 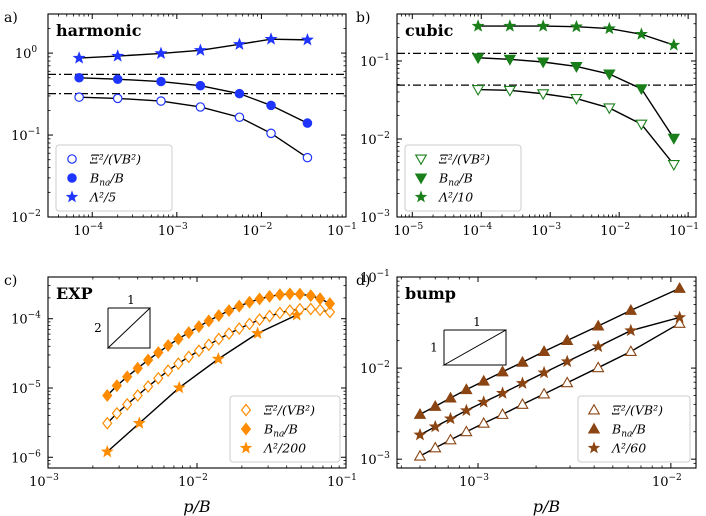 What do you see at coordinates (74, 293) in the screenshot?
I see `panel-title: EXP` at bounding box center [74, 293].